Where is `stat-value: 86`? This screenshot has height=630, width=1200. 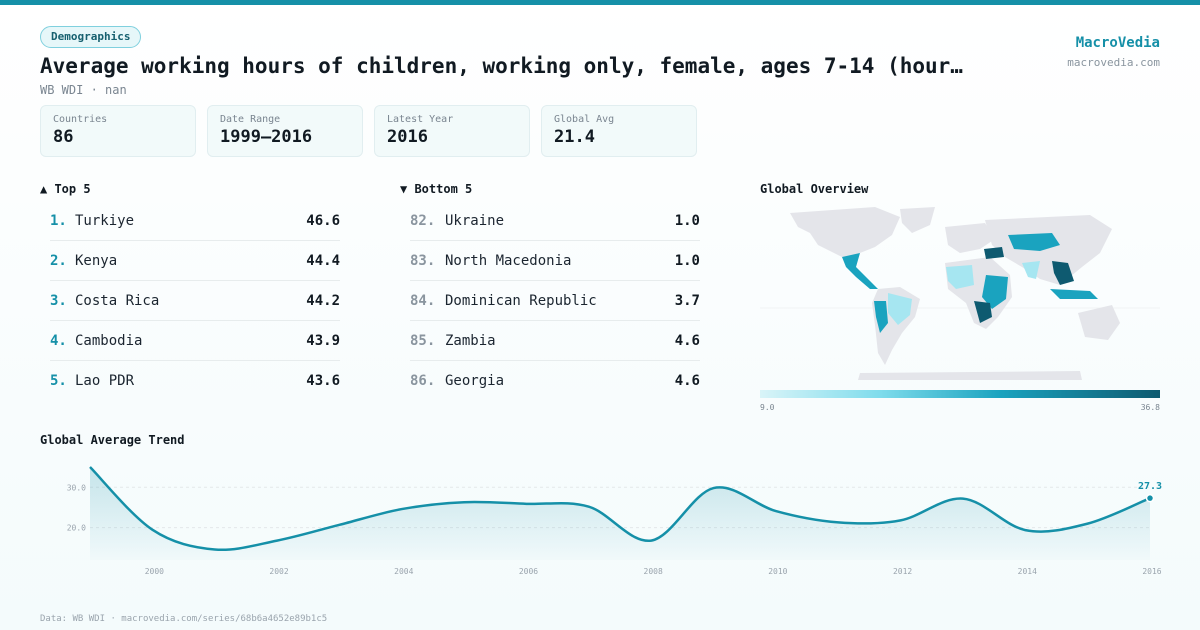
stat-value: 86 is located at coordinates (63, 137).